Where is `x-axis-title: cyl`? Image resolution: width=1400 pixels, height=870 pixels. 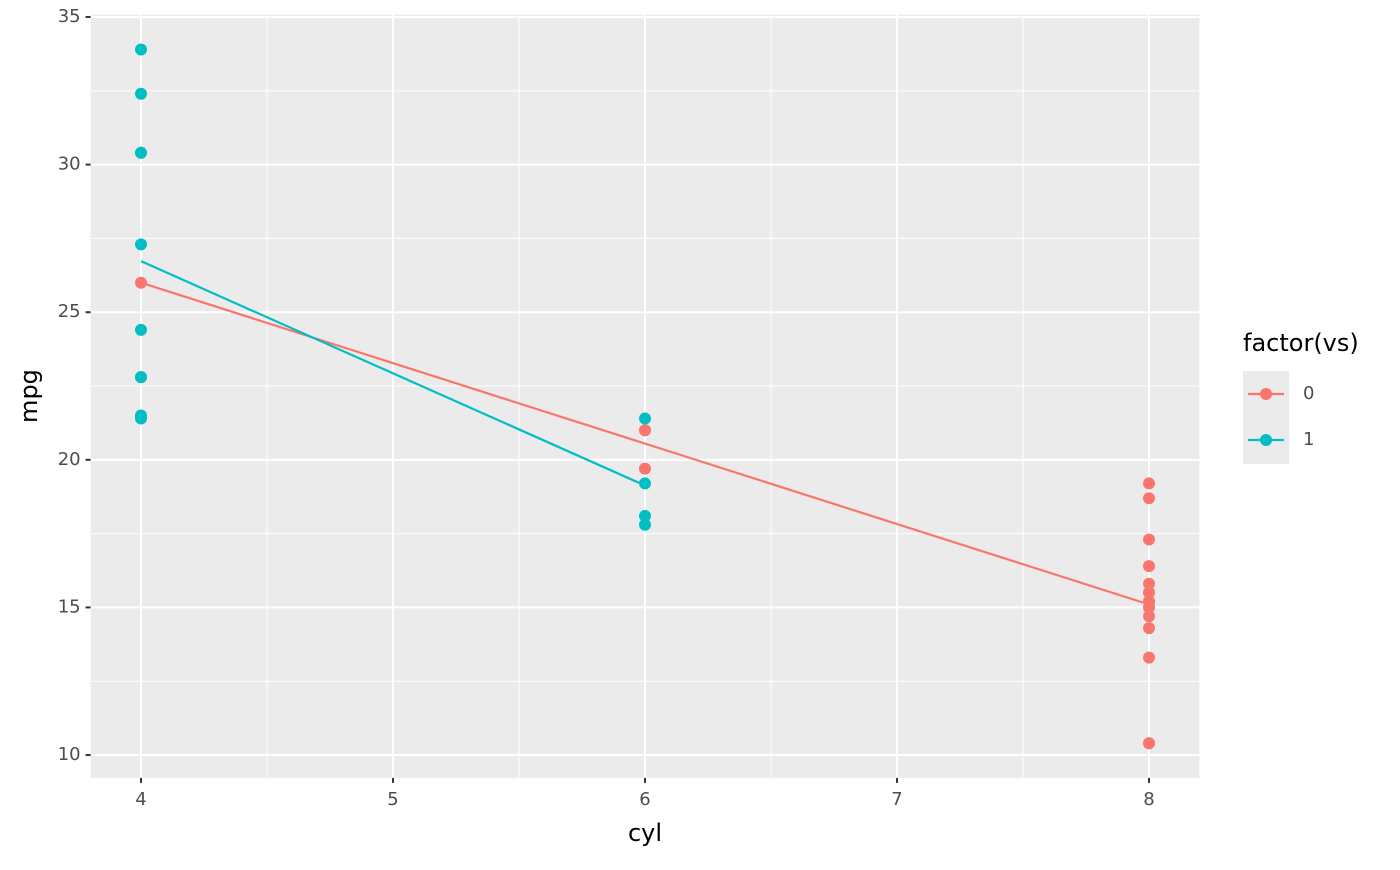
x-axis-title: cyl is located at coordinates (645, 833).